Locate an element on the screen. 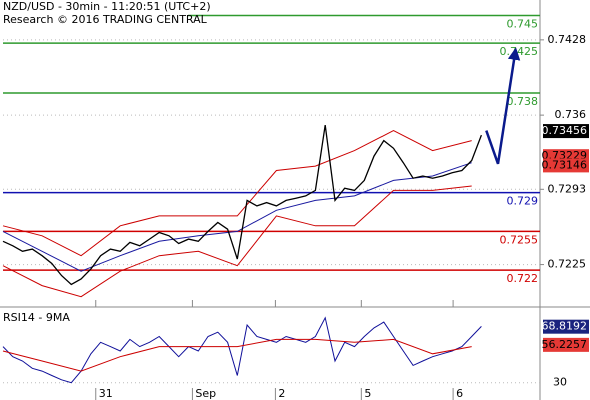 This screenshot has width=590, height=400. rsi-label: RSI14 - 9MA is located at coordinates (36, 317).